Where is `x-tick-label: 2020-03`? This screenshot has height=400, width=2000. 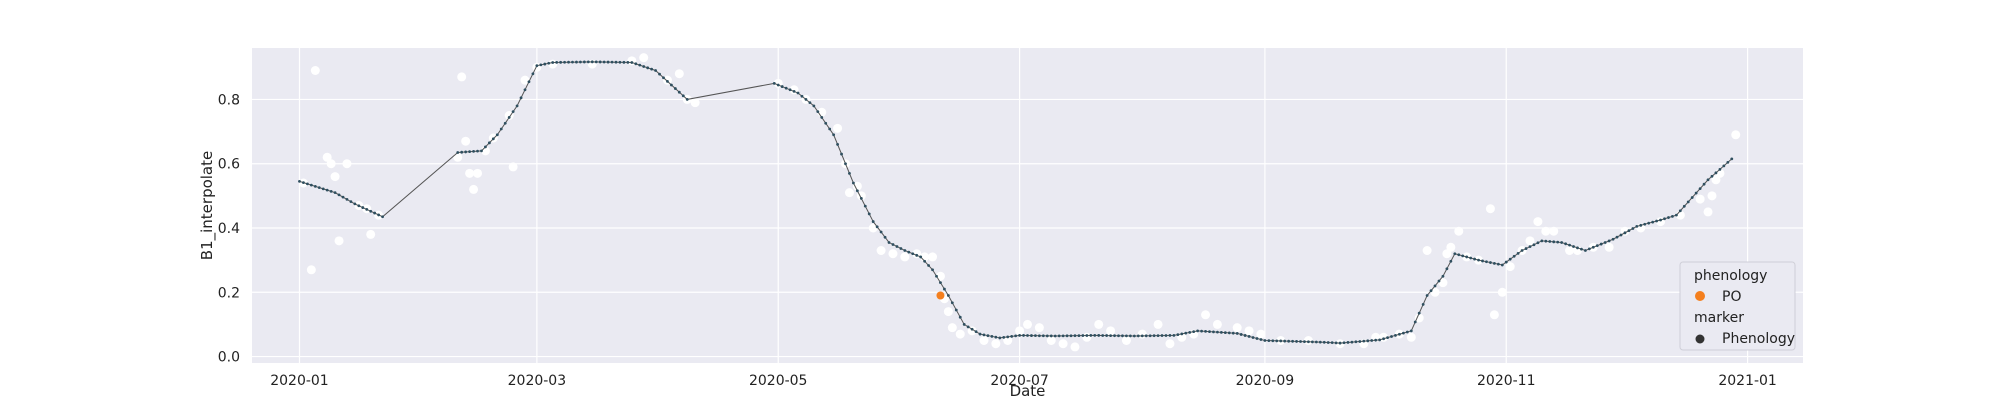
x-tick-label: 2020-03 is located at coordinates (537, 381).